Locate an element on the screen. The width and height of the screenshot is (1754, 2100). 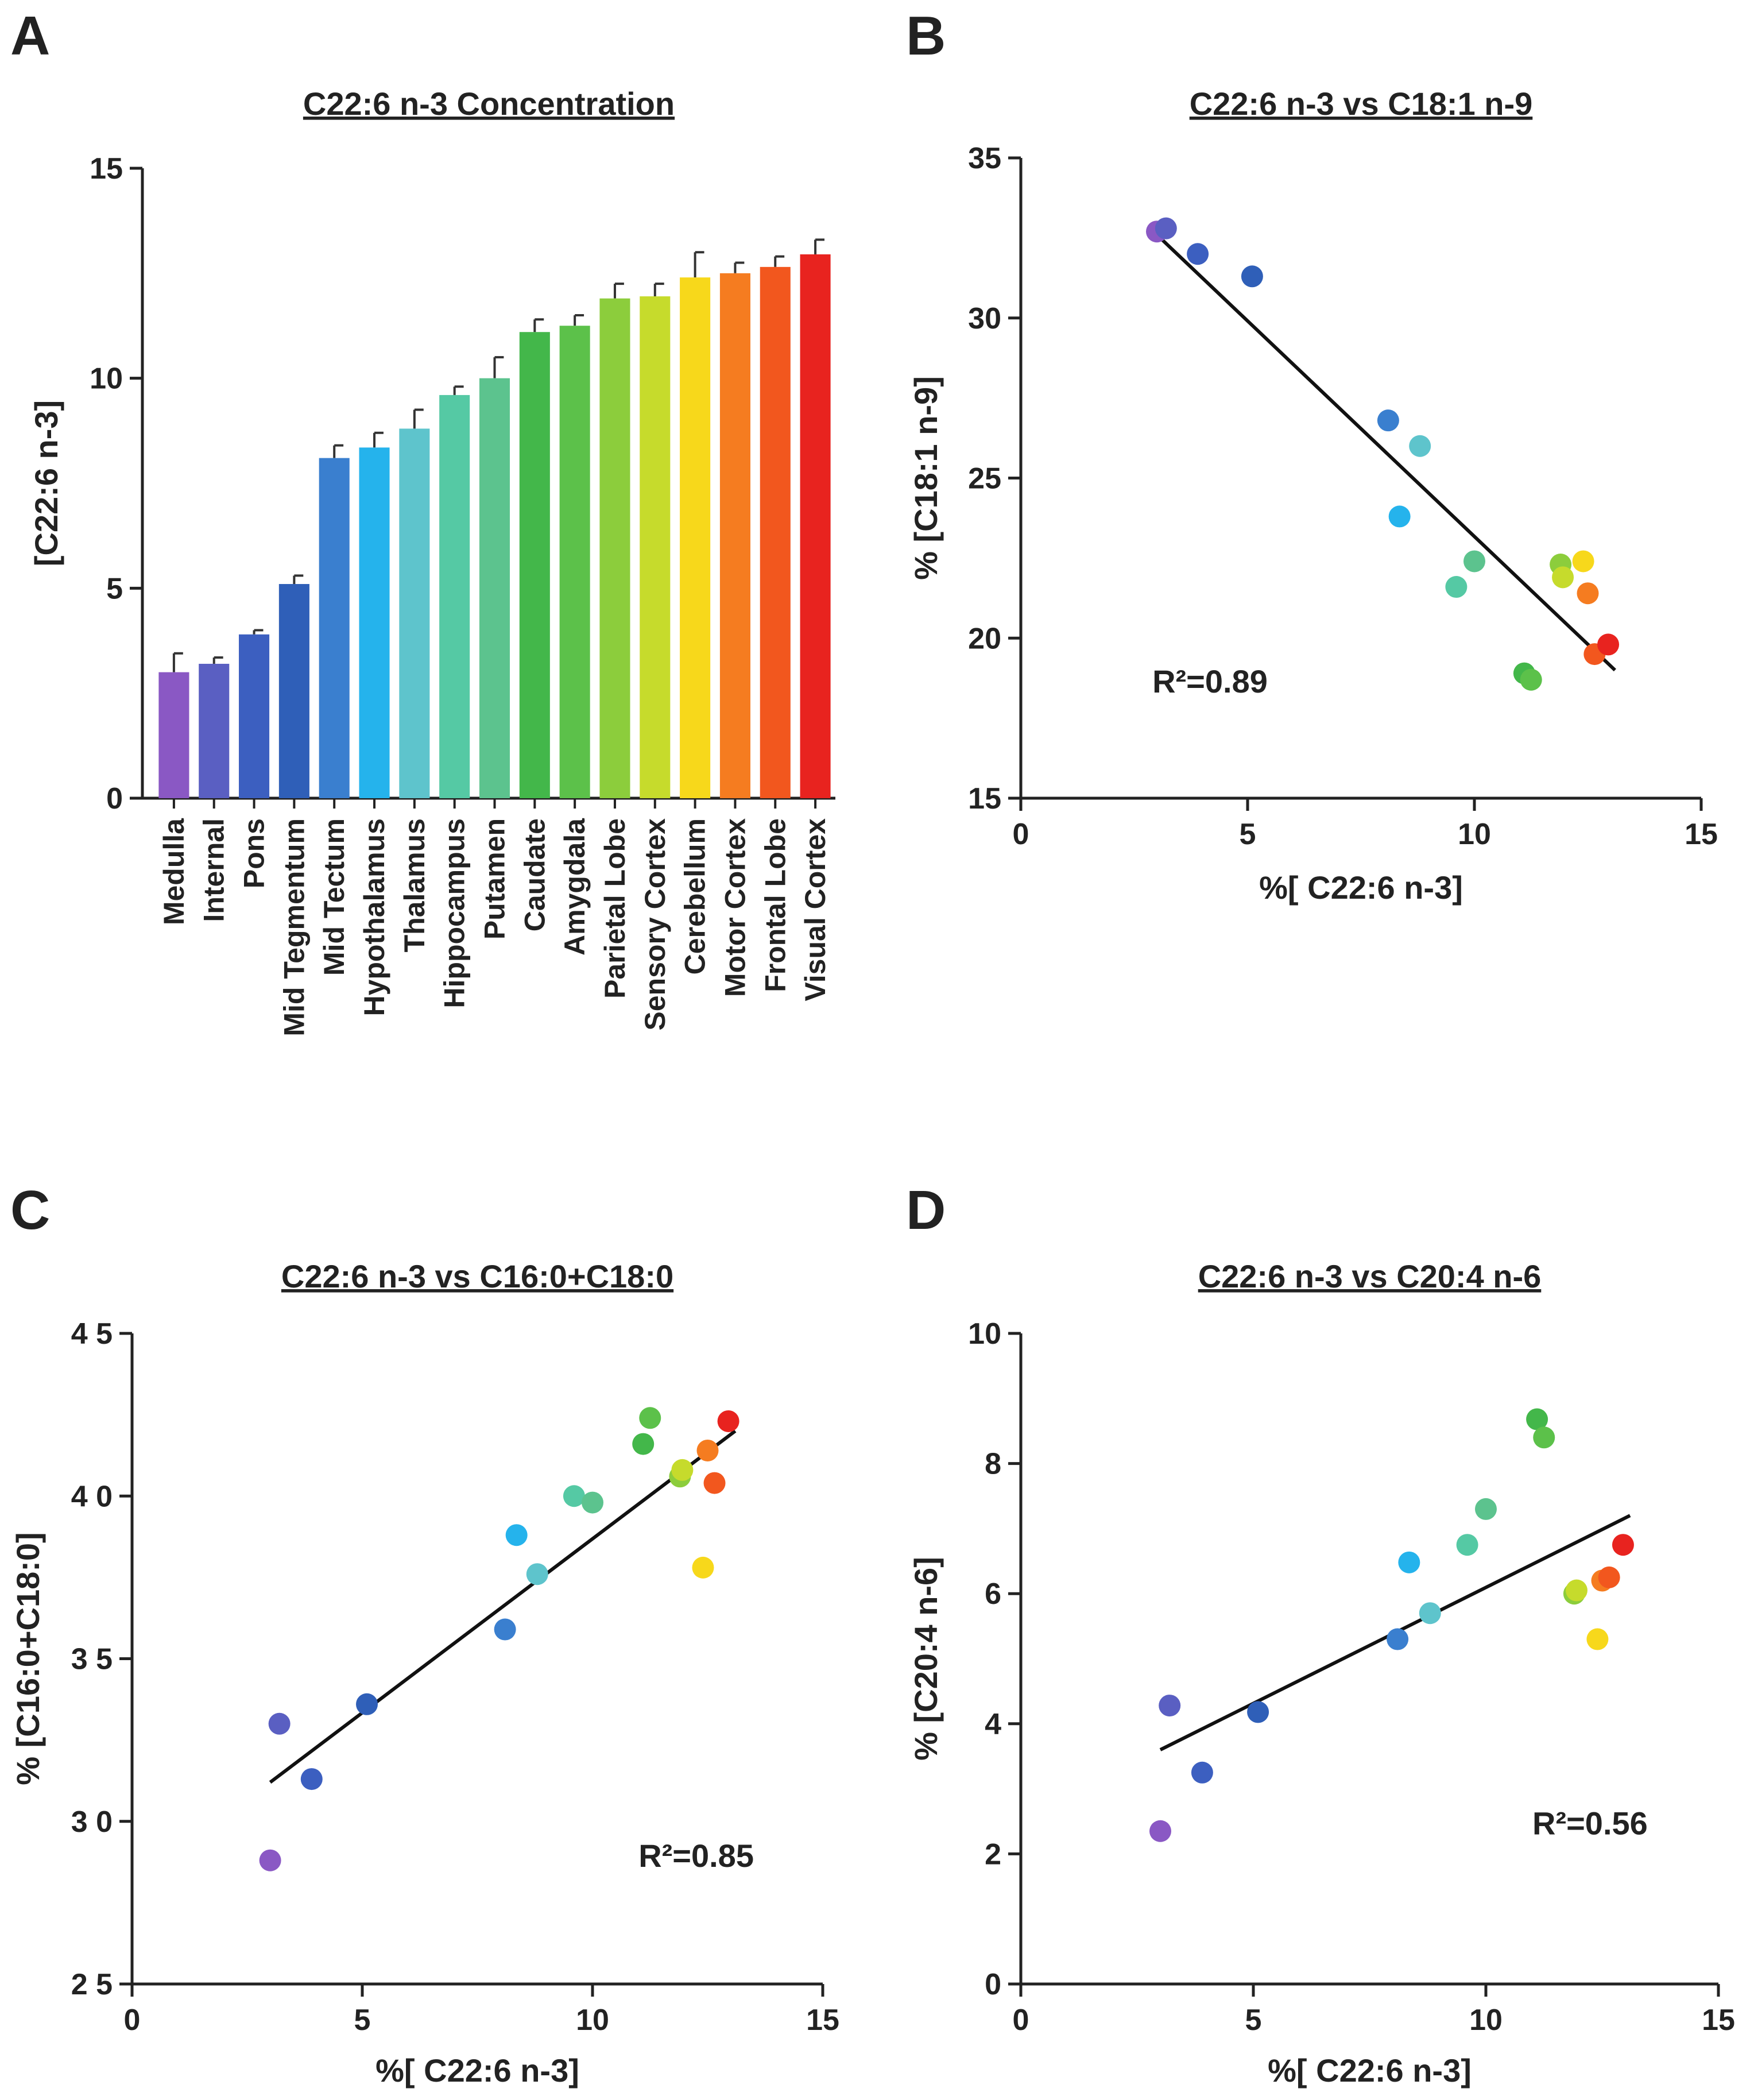
y-axis-label: % [C20:4 n-6] is located at coordinates (926, 1659).